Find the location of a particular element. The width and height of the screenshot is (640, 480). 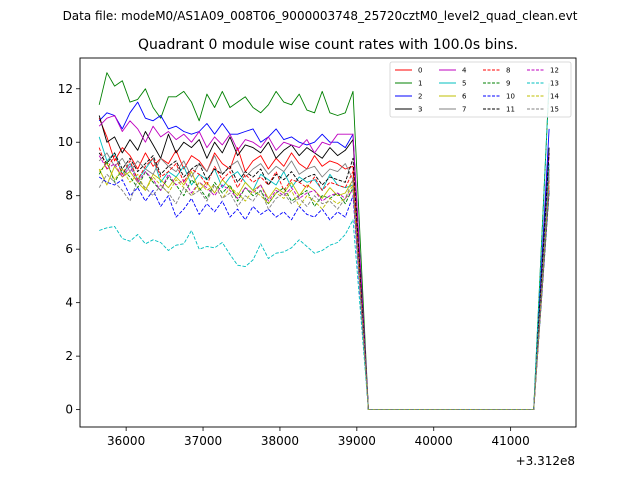

legend-label-1: 1 is located at coordinates (420, 84).